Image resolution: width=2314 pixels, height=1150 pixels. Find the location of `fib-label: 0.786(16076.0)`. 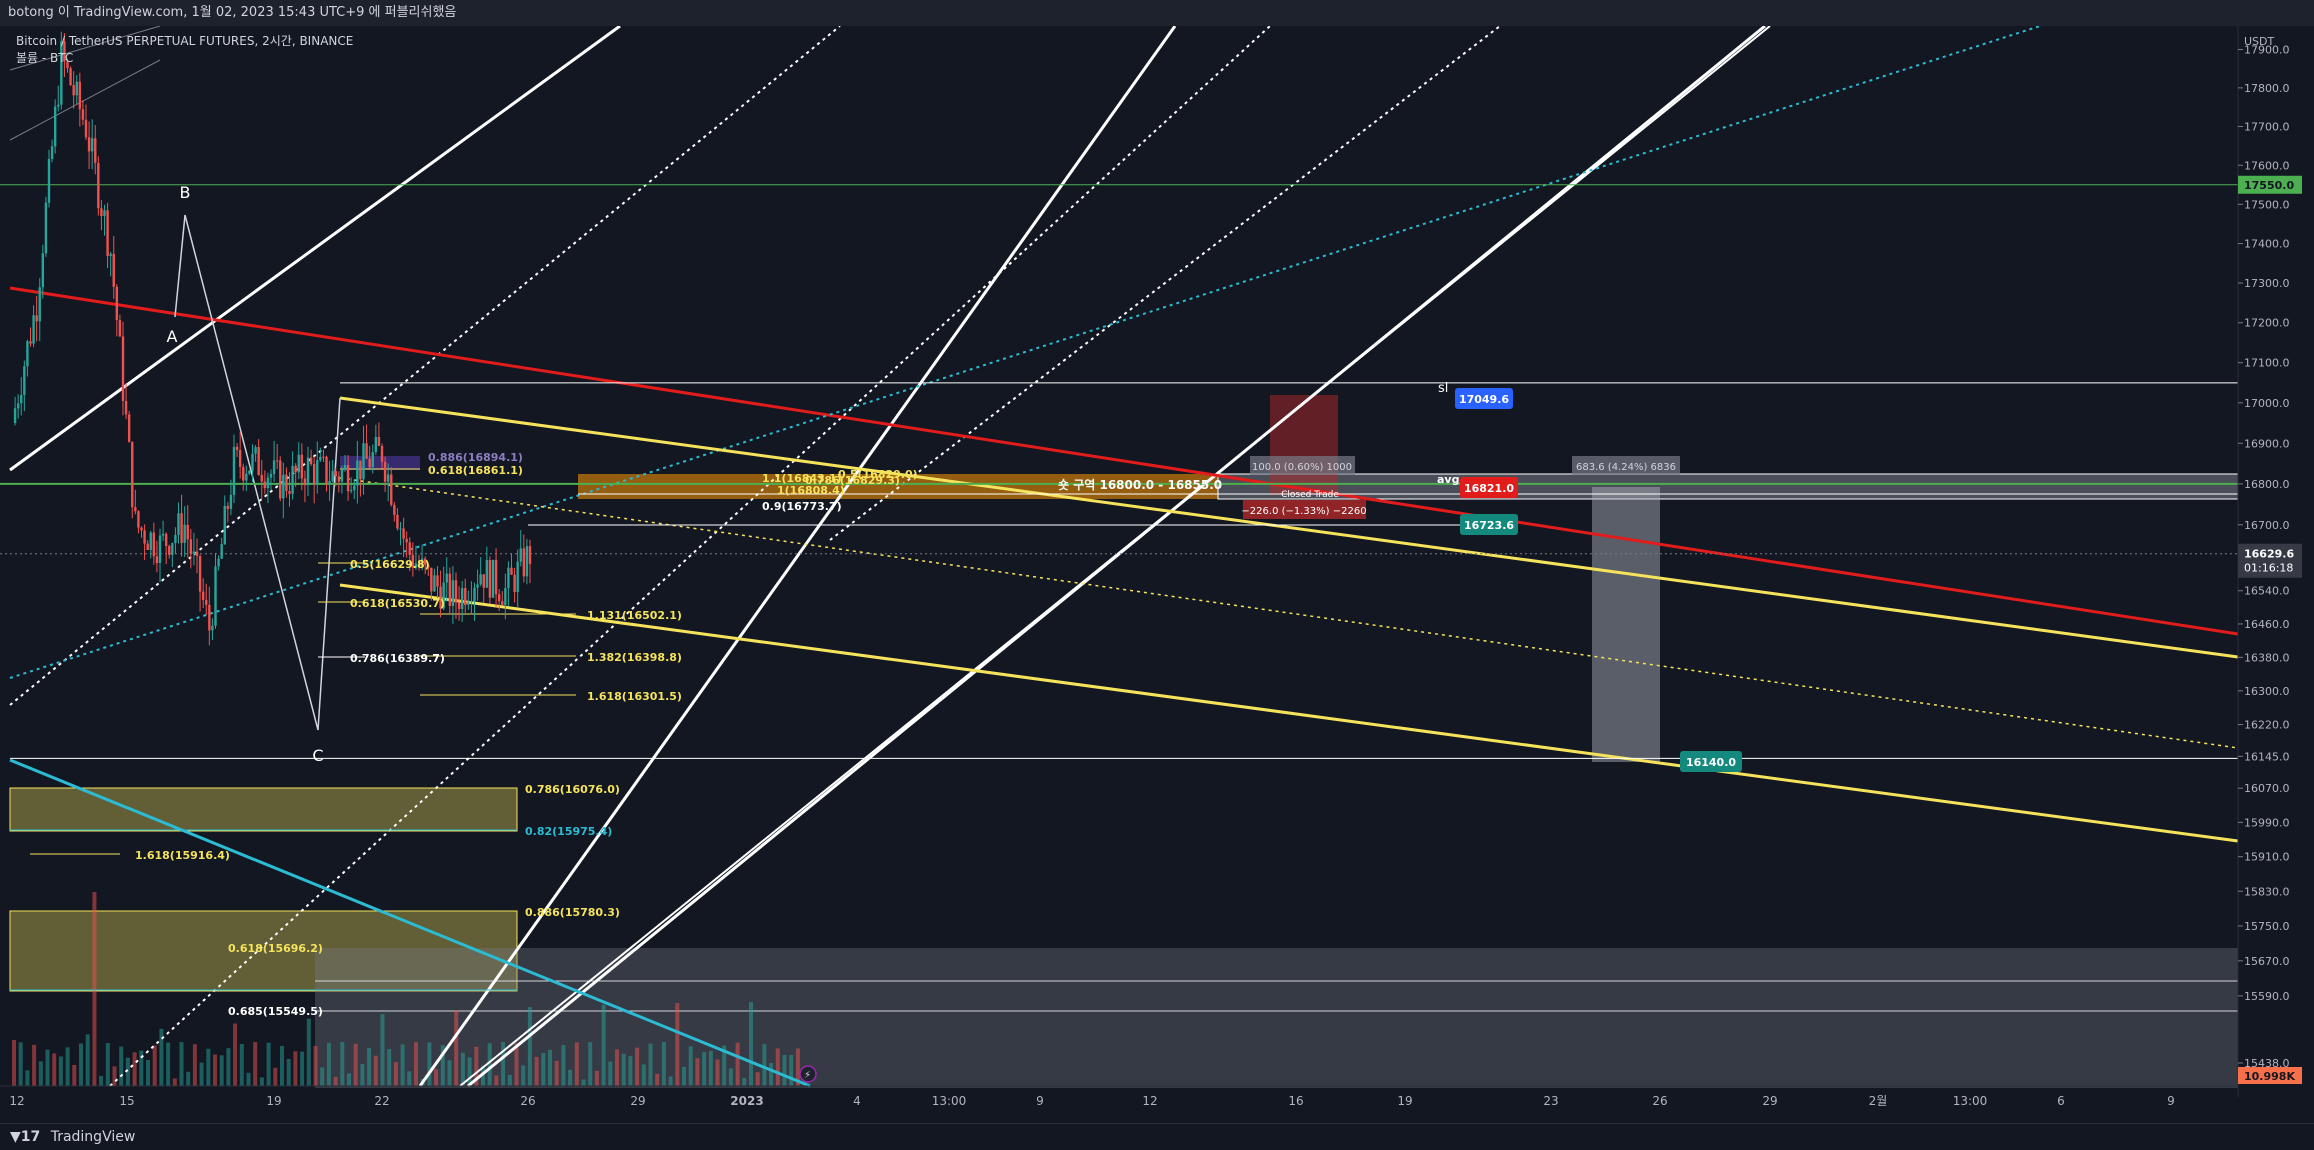

fib-label: 0.786(16076.0) is located at coordinates (572, 789).